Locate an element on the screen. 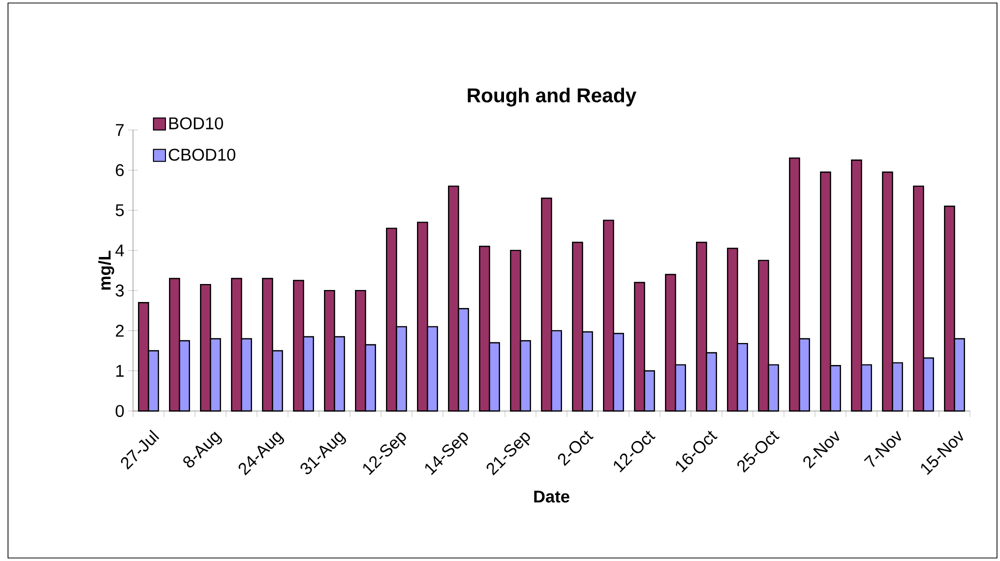 This screenshot has height=561, width=1000. y-tick-label: 1 is located at coordinates (120, 370).